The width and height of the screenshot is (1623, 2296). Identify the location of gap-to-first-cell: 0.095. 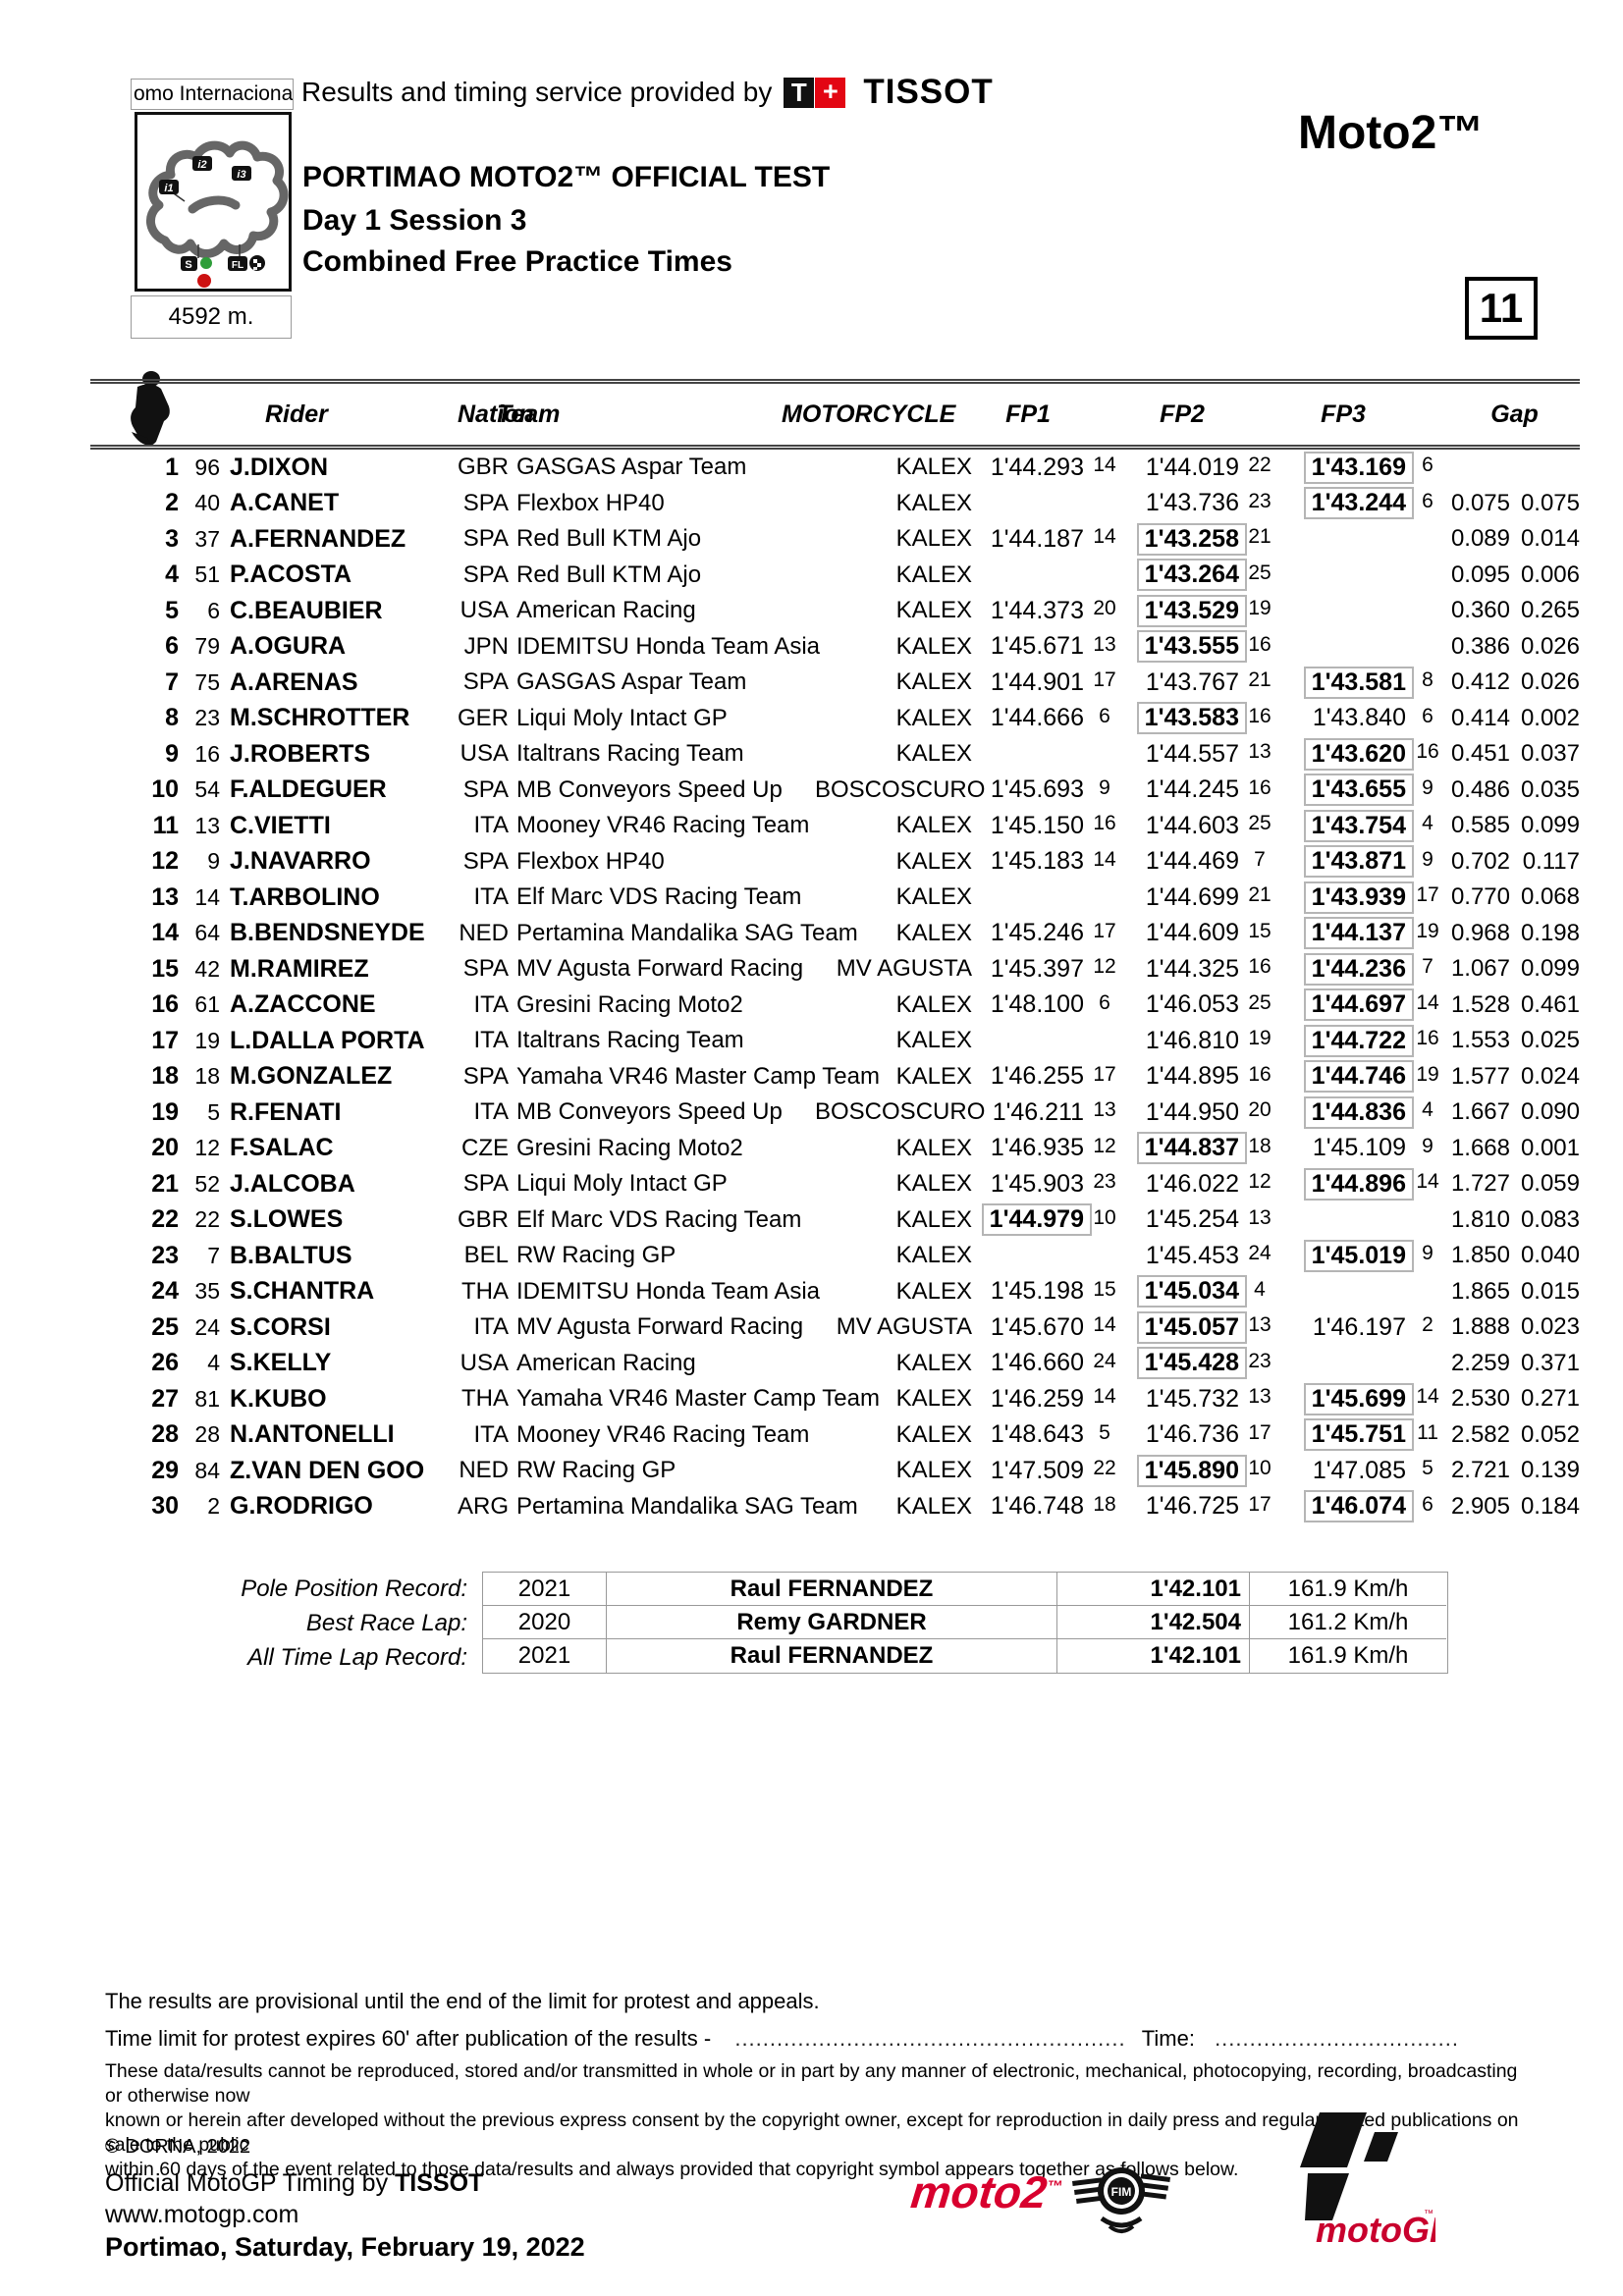
(1480, 574).